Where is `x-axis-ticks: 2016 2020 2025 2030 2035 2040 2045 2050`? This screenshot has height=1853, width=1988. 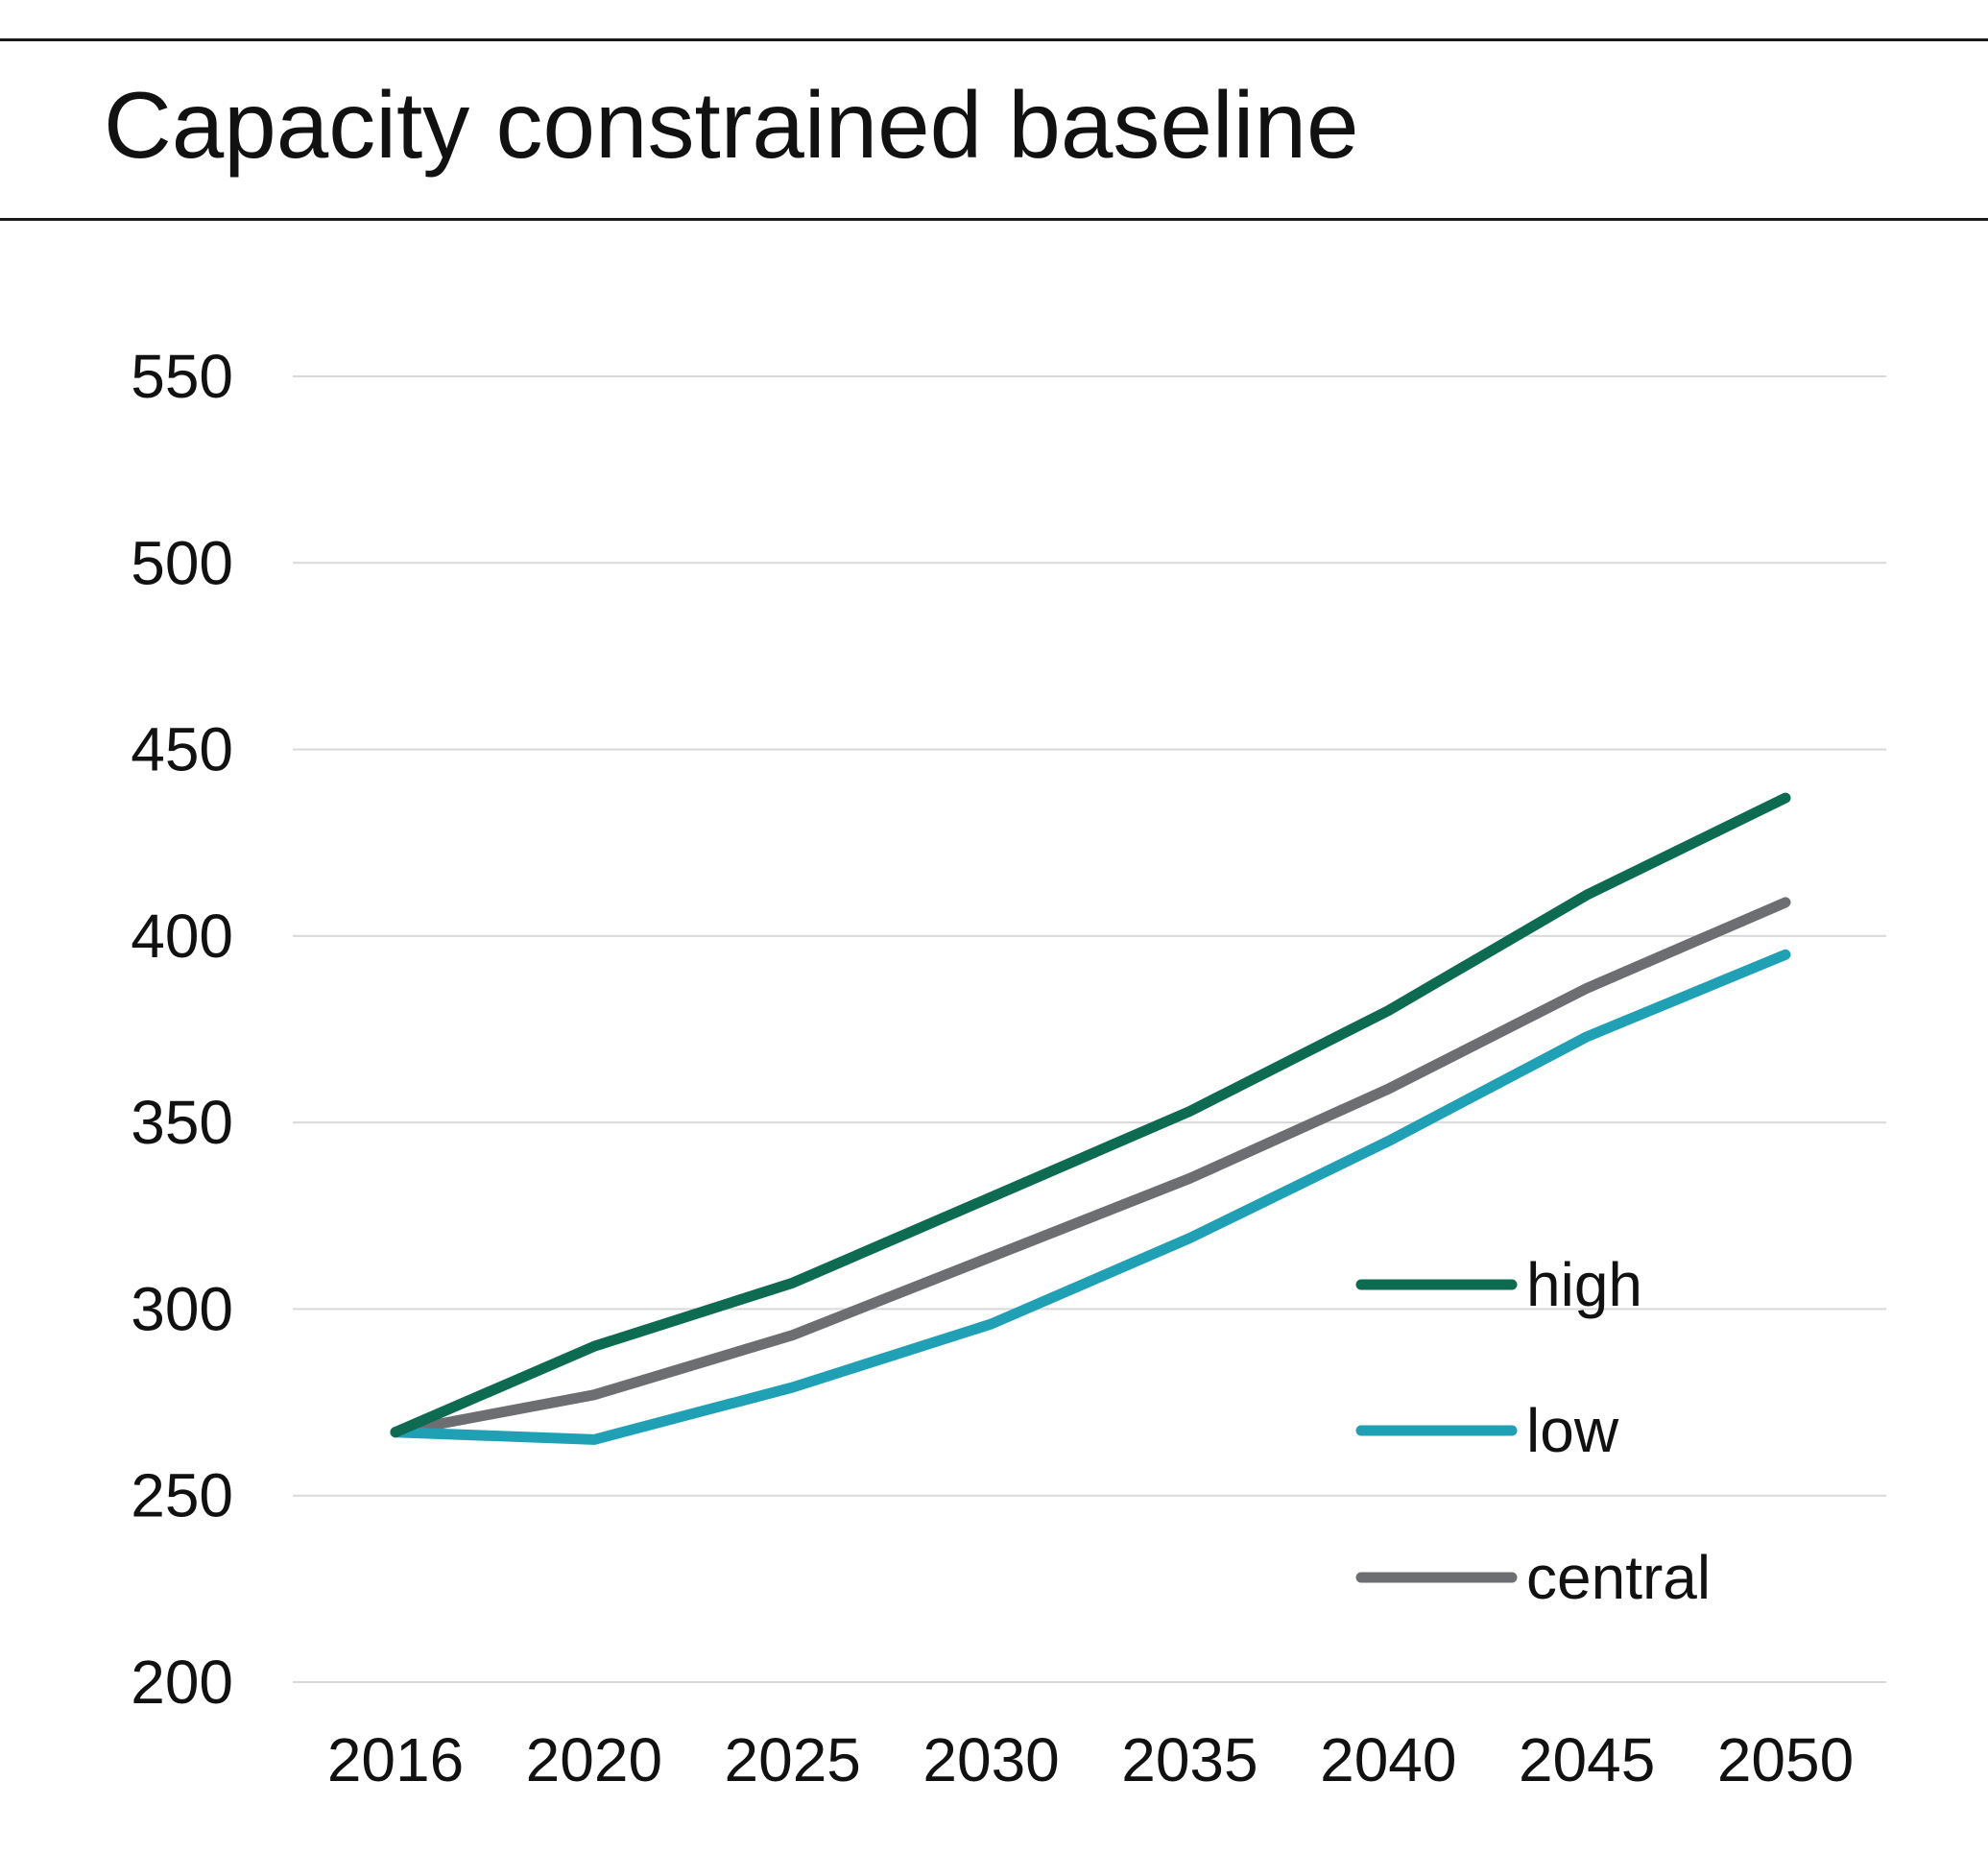 x-axis-ticks: 2016 2020 2025 2030 2035 2040 2045 2050 is located at coordinates (1090, 1759).